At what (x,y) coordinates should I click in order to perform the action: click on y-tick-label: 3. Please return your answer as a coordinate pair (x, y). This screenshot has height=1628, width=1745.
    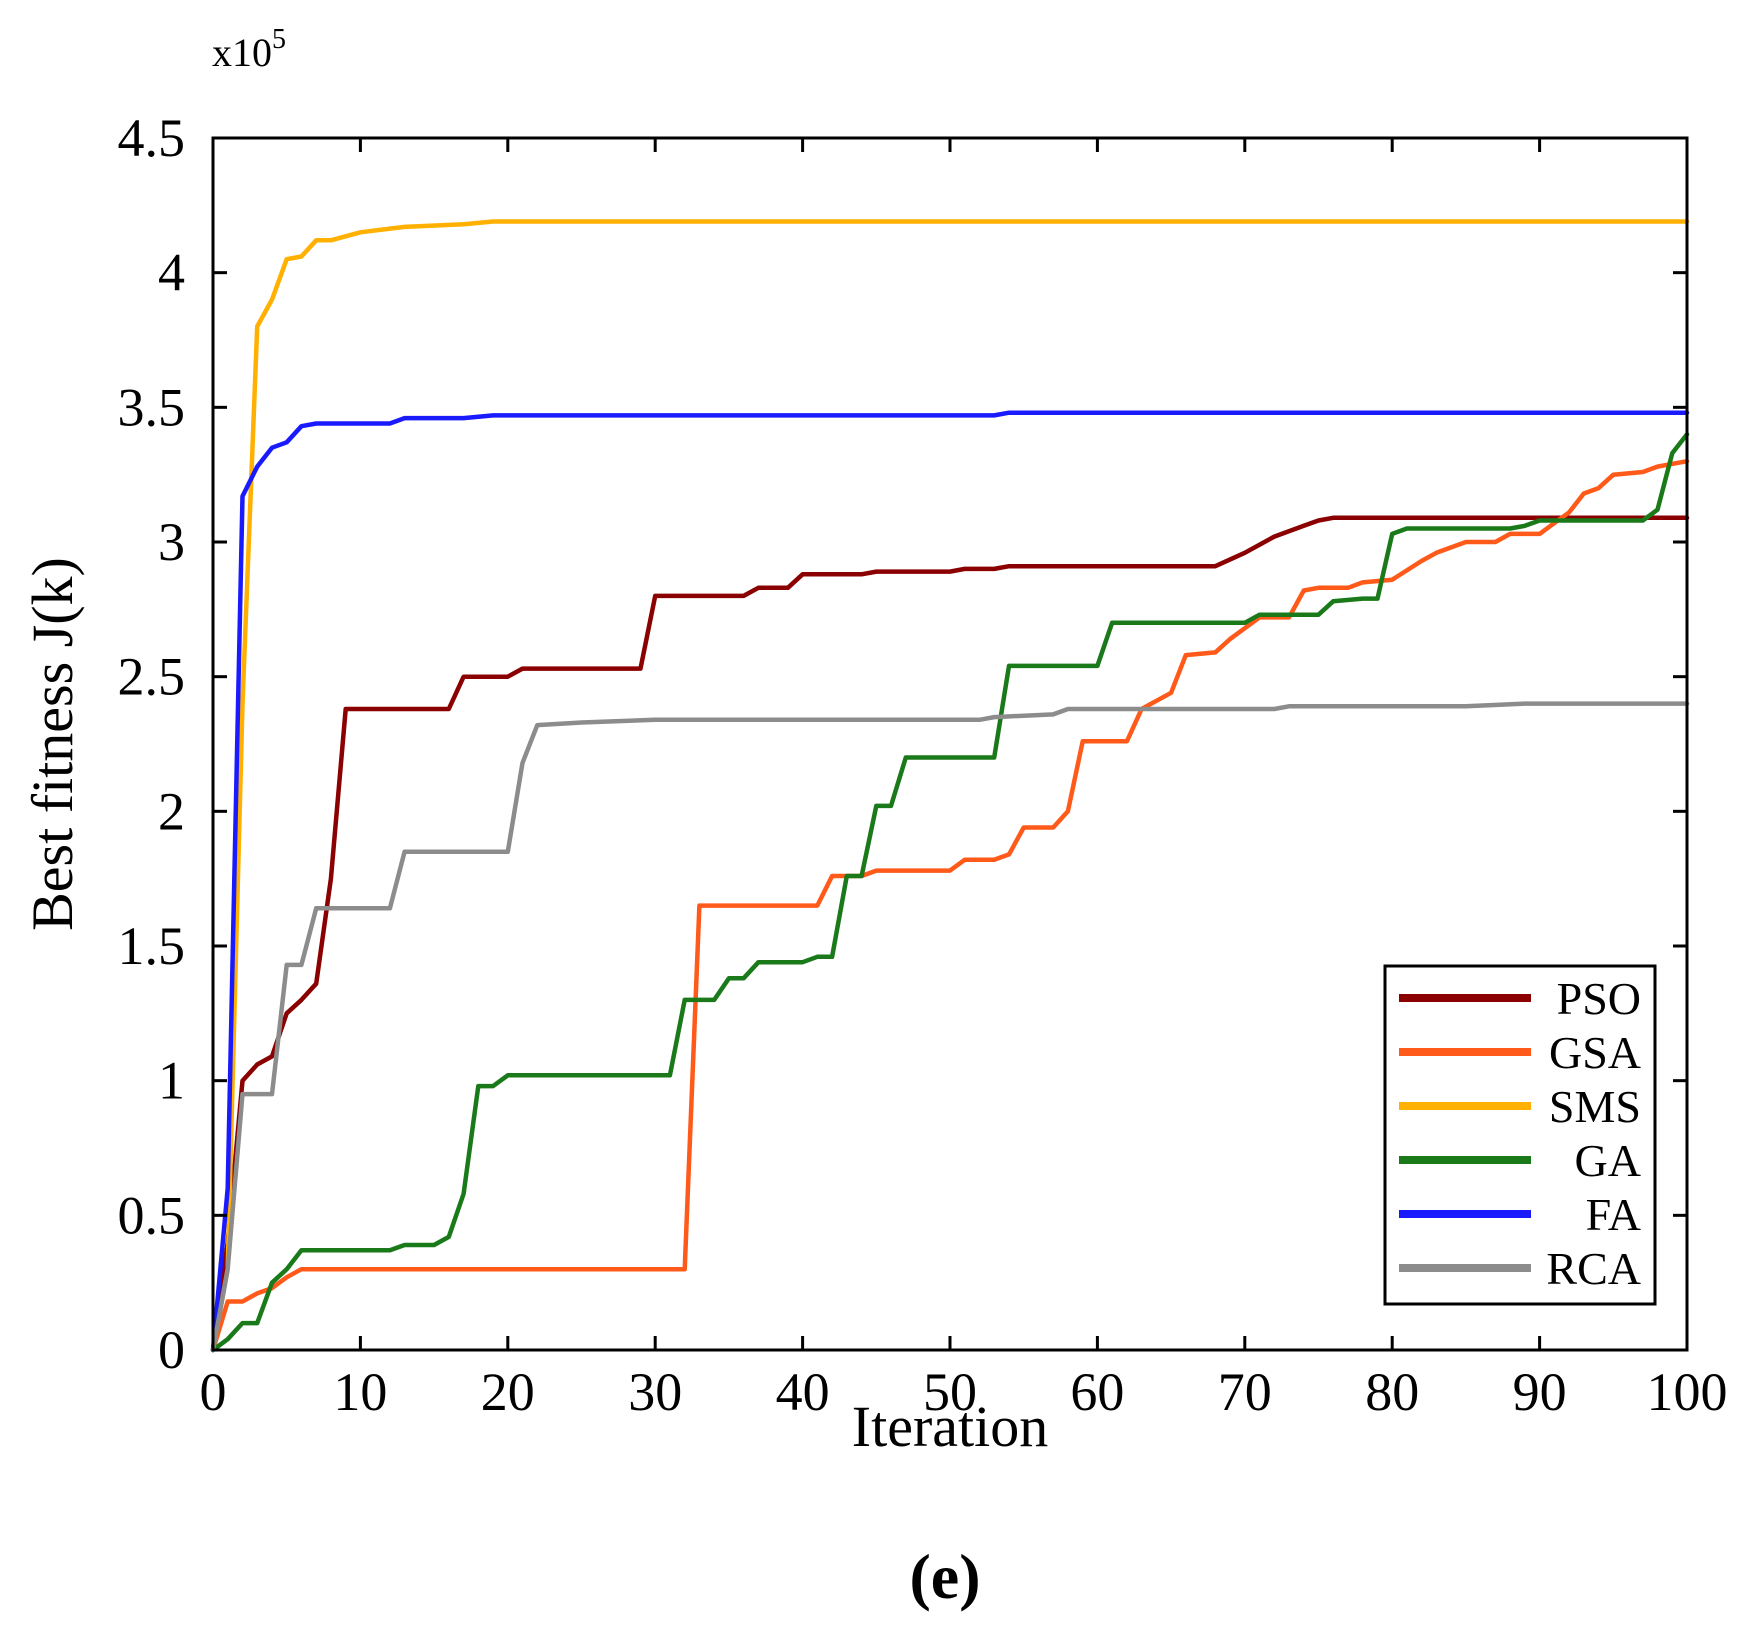
    Looking at the image, I should click on (171, 542).